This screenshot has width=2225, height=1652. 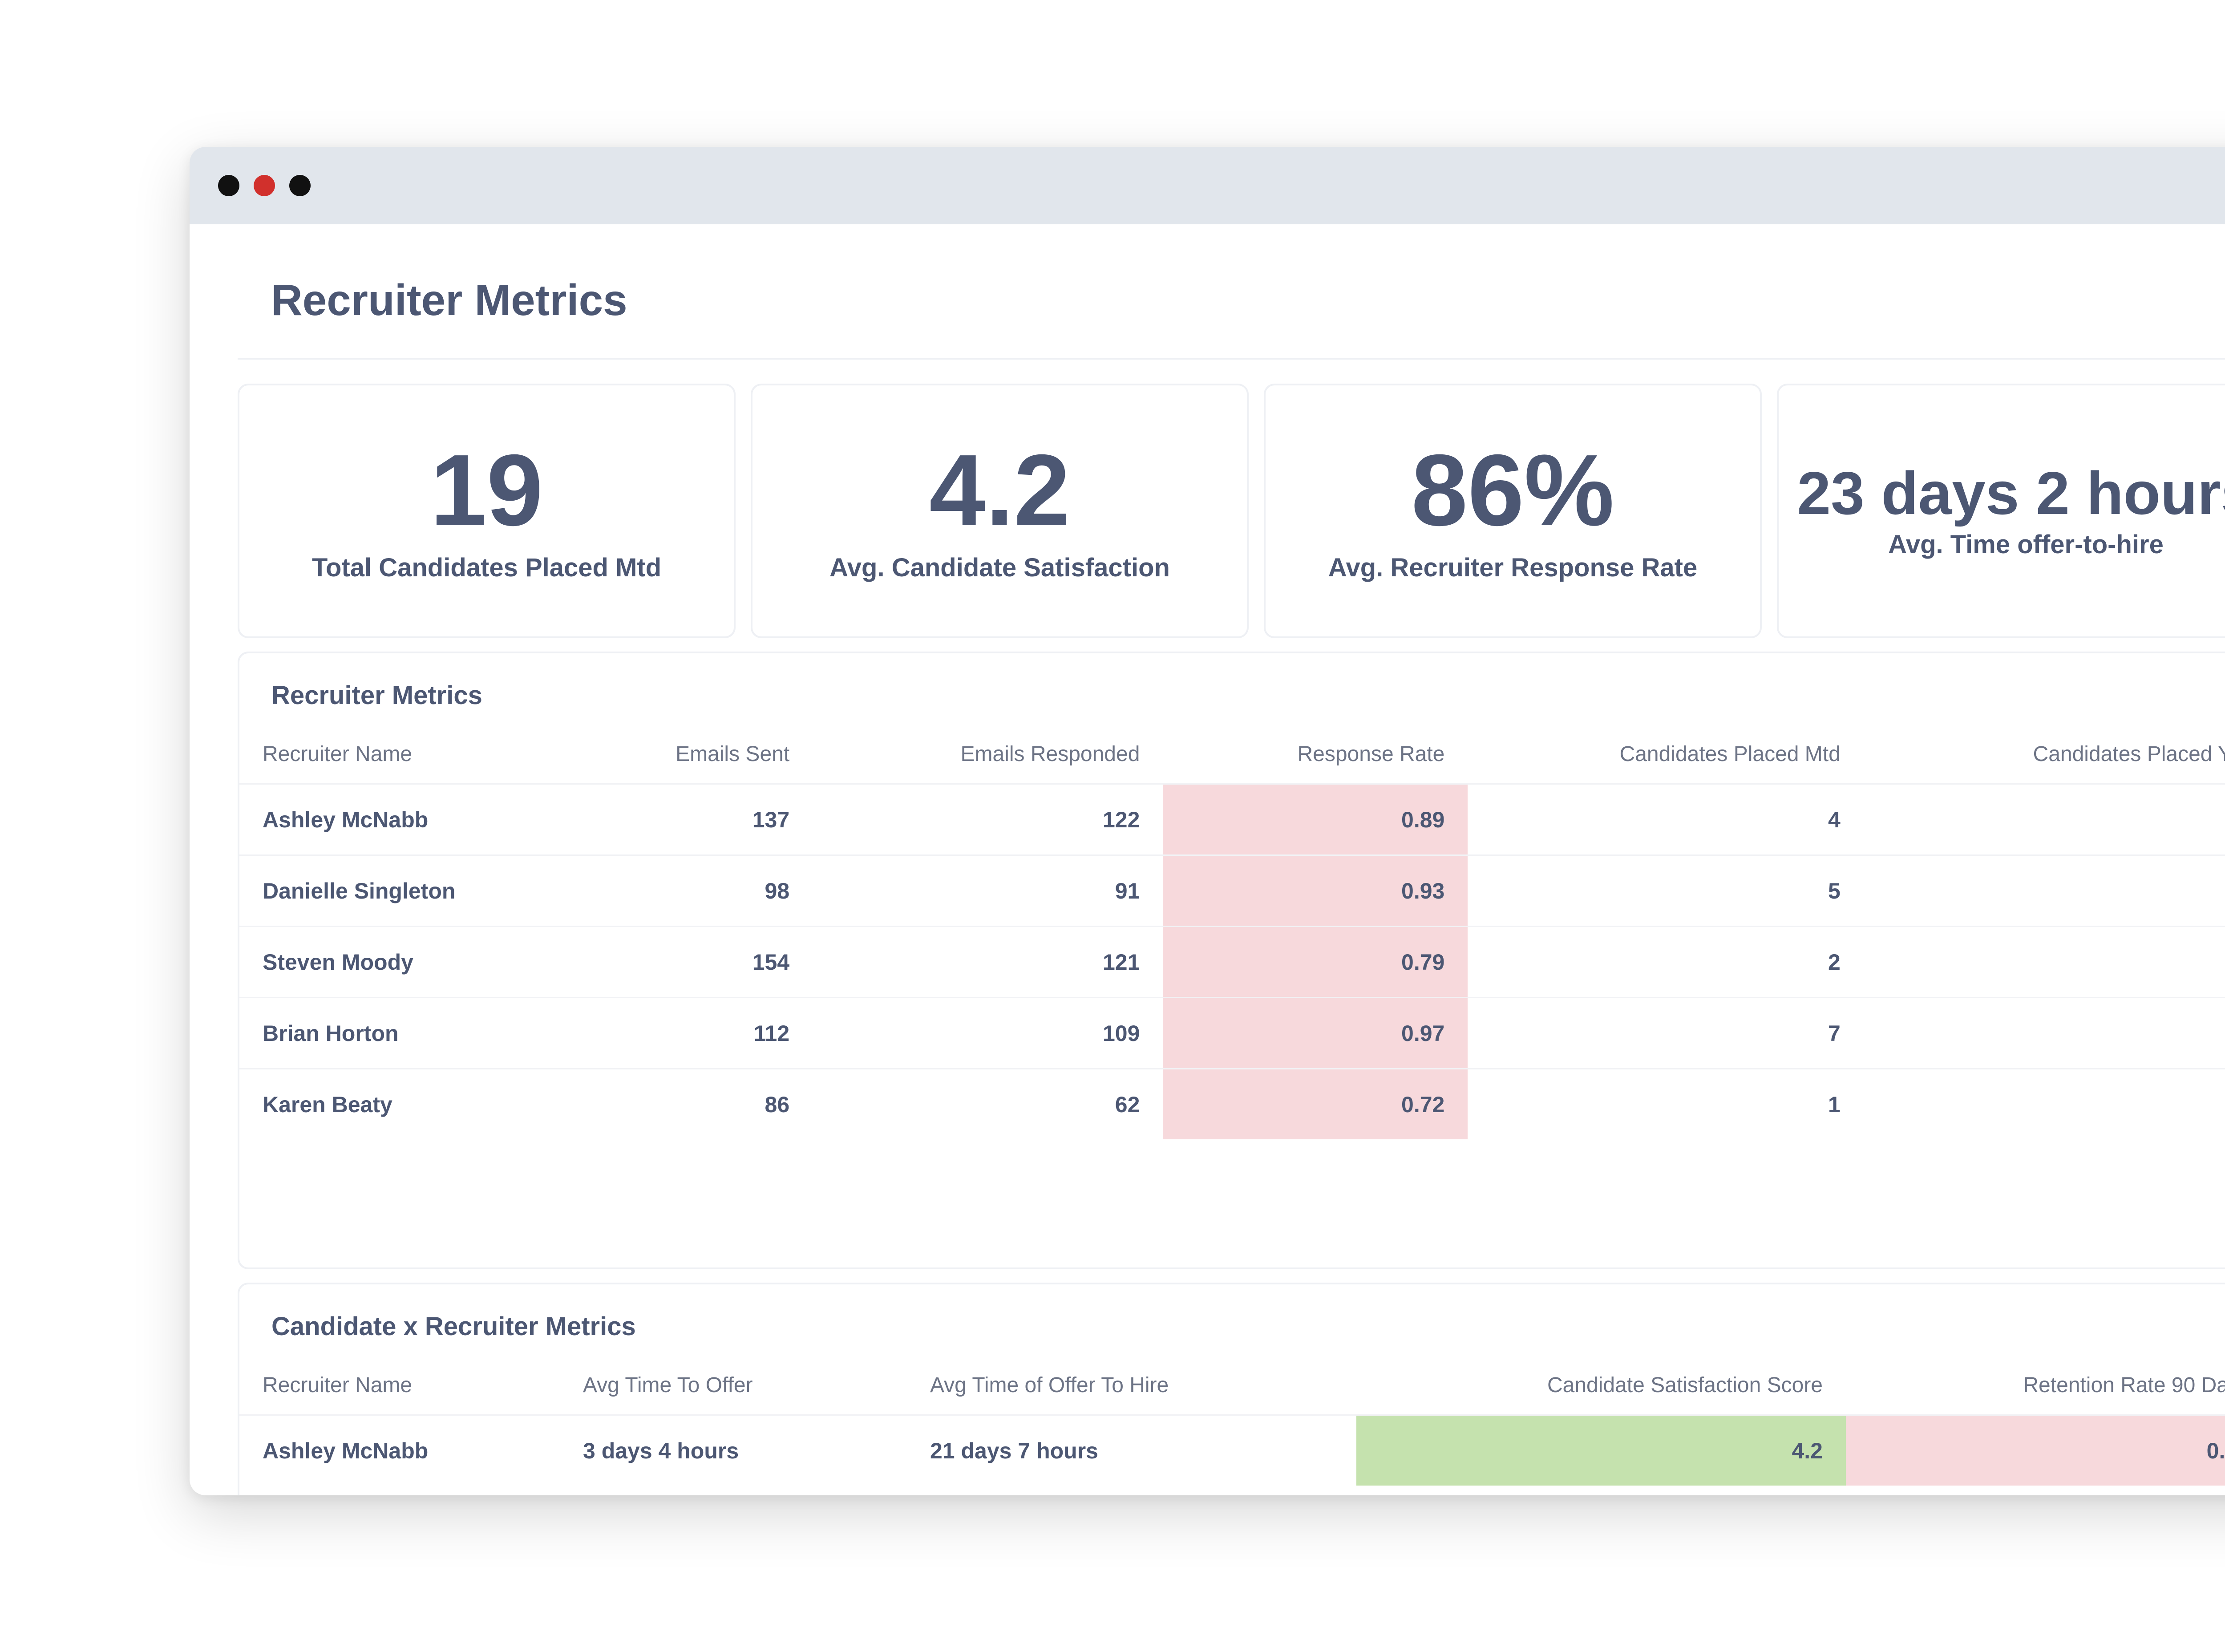 I want to click on emails-sent-cell: 86, so click(x=681, y=1103).